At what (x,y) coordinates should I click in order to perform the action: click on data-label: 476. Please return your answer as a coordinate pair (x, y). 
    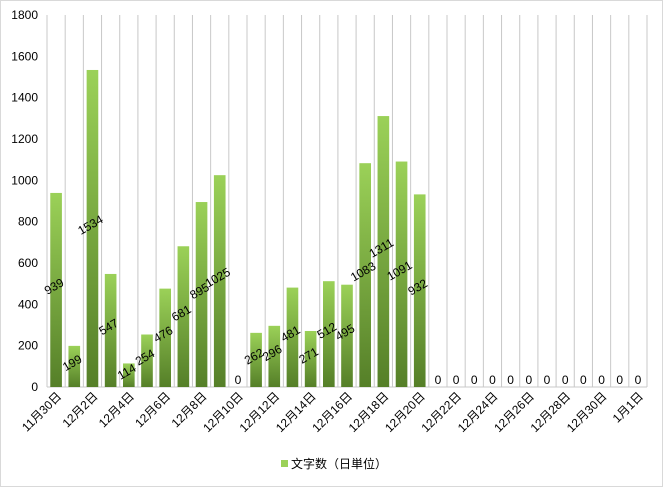
    Looking at the image, I should click on (163, 334).